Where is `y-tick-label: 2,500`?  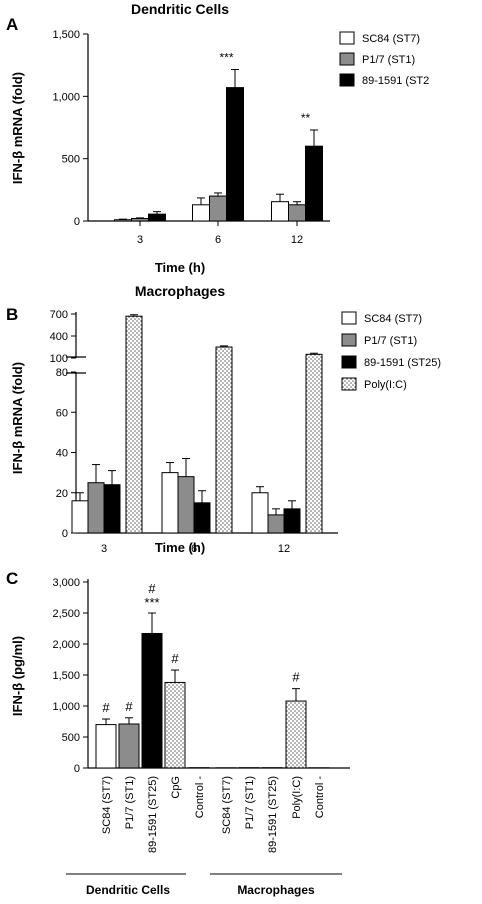 y-tick-label: 2,500 is located at coordinates (66, 614).